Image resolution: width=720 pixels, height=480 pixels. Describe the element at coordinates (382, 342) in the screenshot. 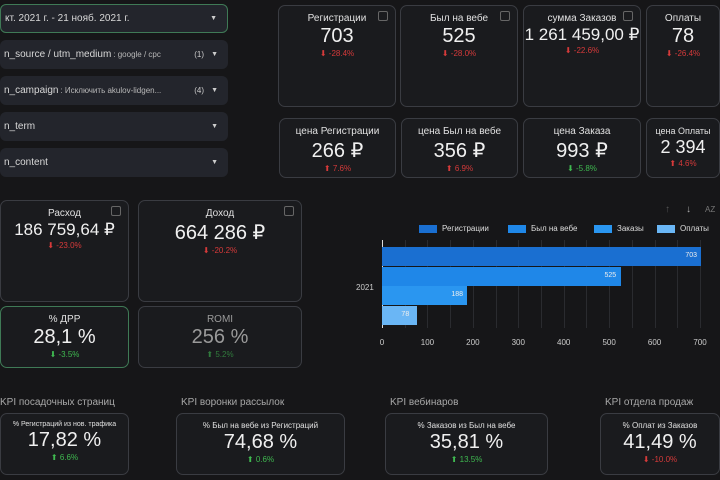

I see `x-tick-label: 0` at that location.